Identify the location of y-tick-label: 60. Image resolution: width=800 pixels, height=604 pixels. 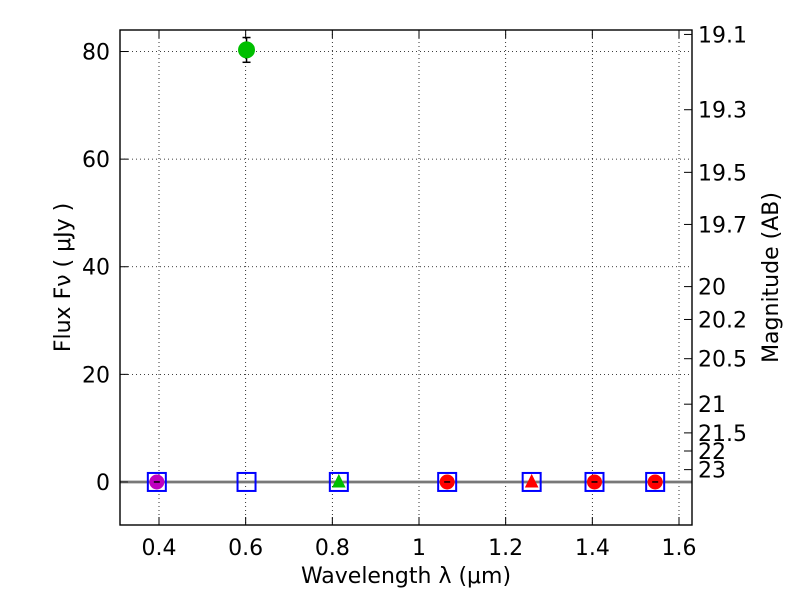
(96, 160).